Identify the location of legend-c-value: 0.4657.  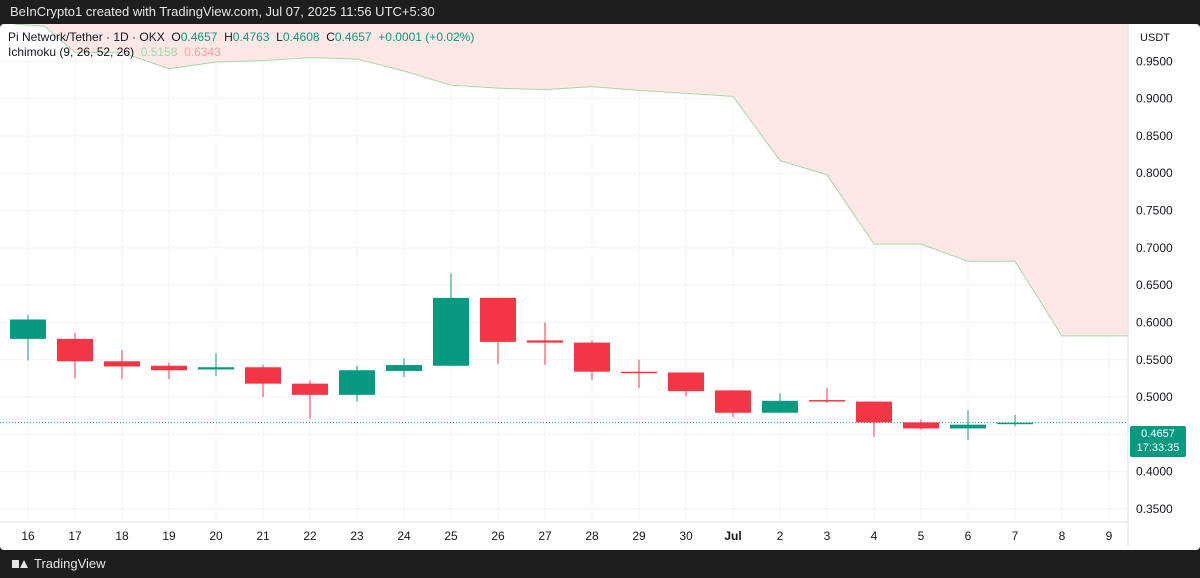
(353, 37).